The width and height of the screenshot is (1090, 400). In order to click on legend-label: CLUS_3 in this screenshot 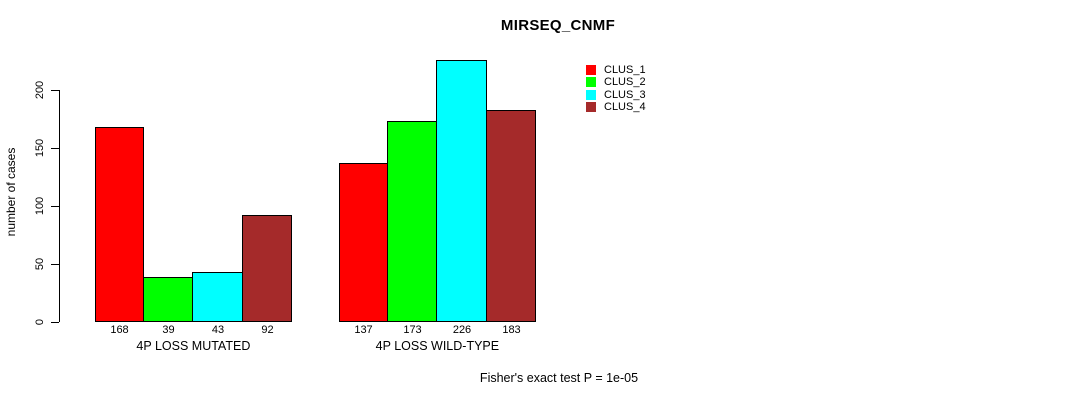, I will do `click(625, 94)`.